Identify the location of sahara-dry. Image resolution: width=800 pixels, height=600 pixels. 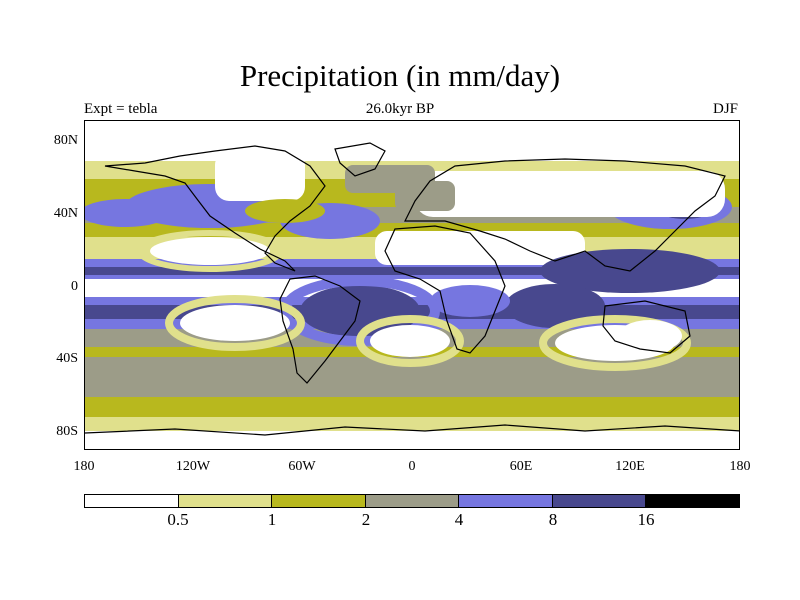
(480, 248).